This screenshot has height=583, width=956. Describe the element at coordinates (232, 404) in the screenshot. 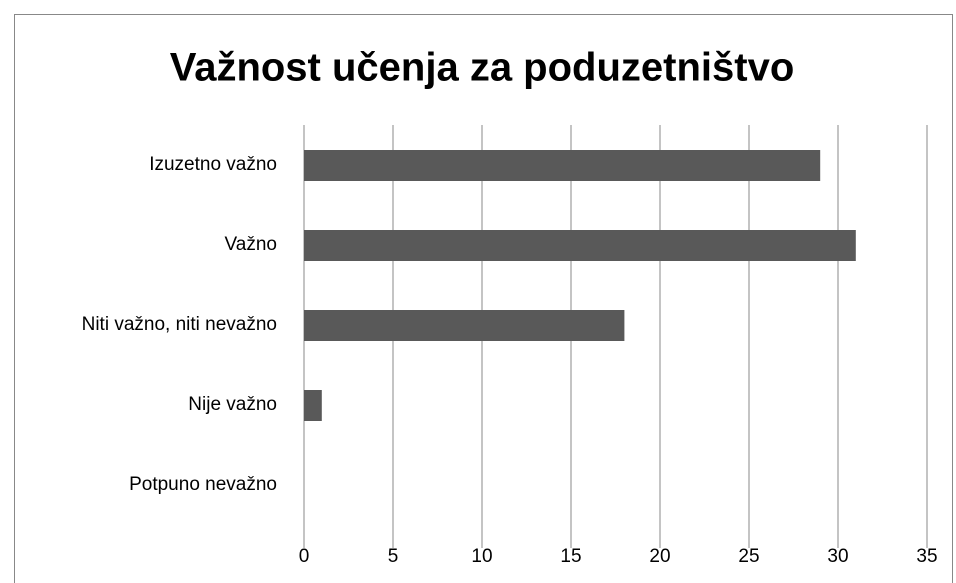

I see `y-tick-label: Nije važno` at that location.